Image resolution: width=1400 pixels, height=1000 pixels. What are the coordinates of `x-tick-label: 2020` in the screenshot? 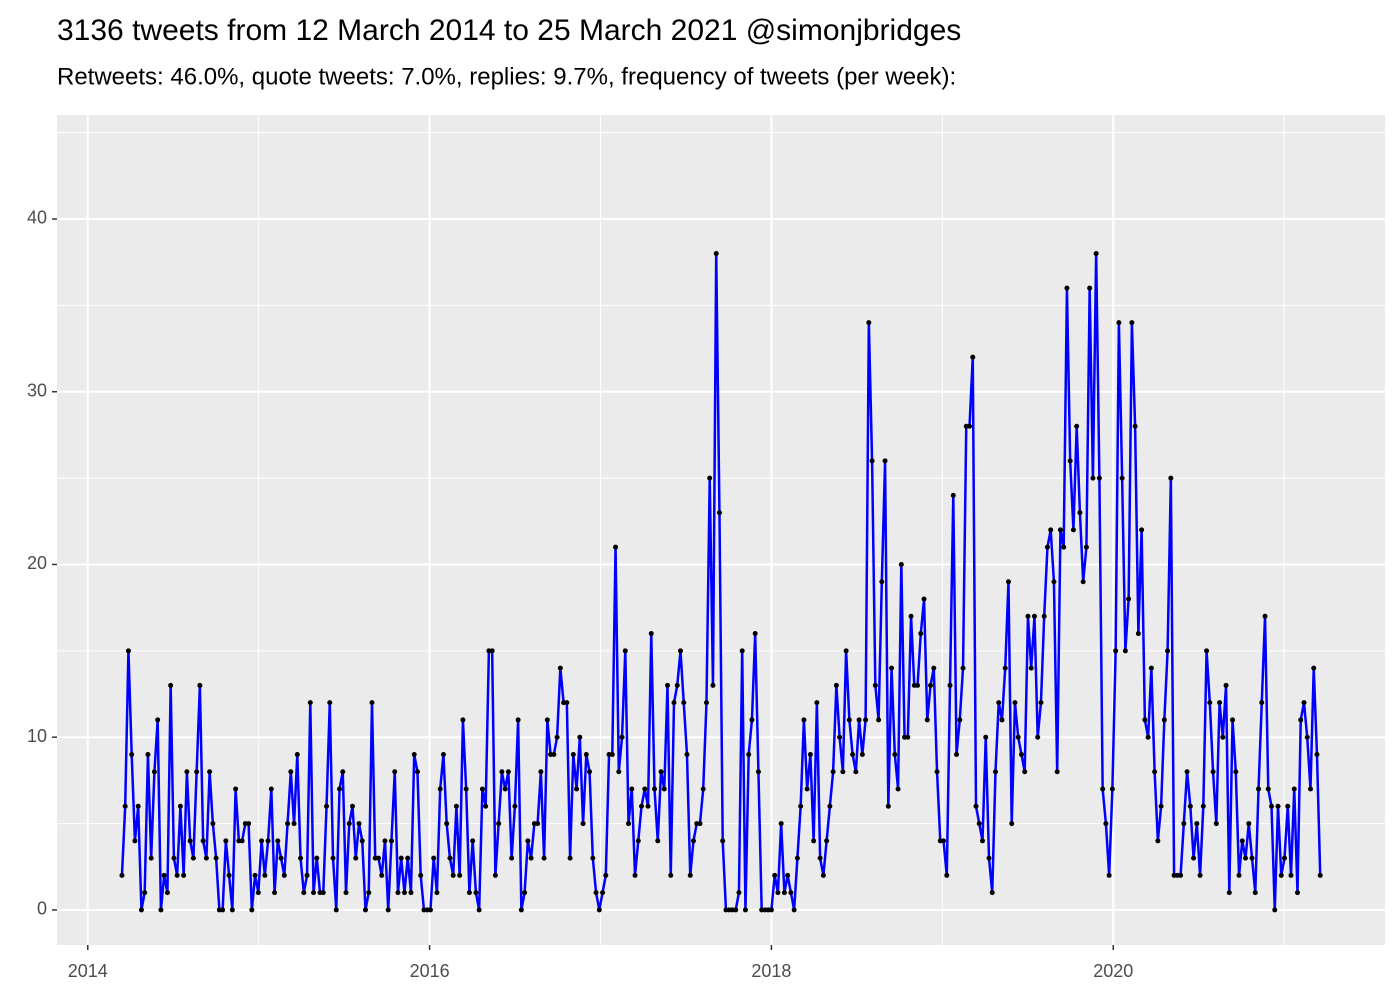 It's located at (1113, 971).